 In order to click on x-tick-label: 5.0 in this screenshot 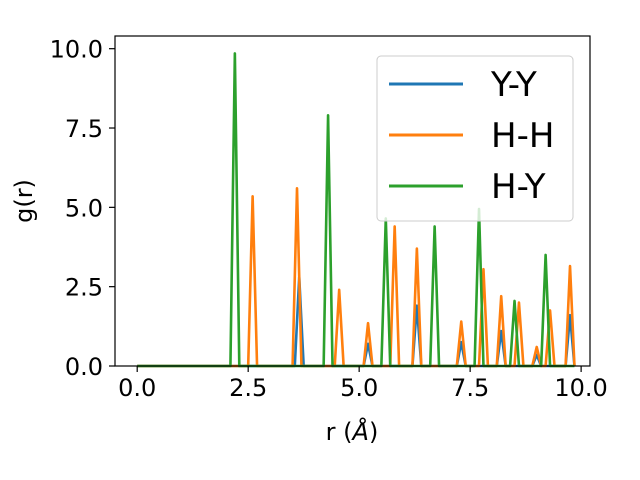, I will do `click(359, 388)`.